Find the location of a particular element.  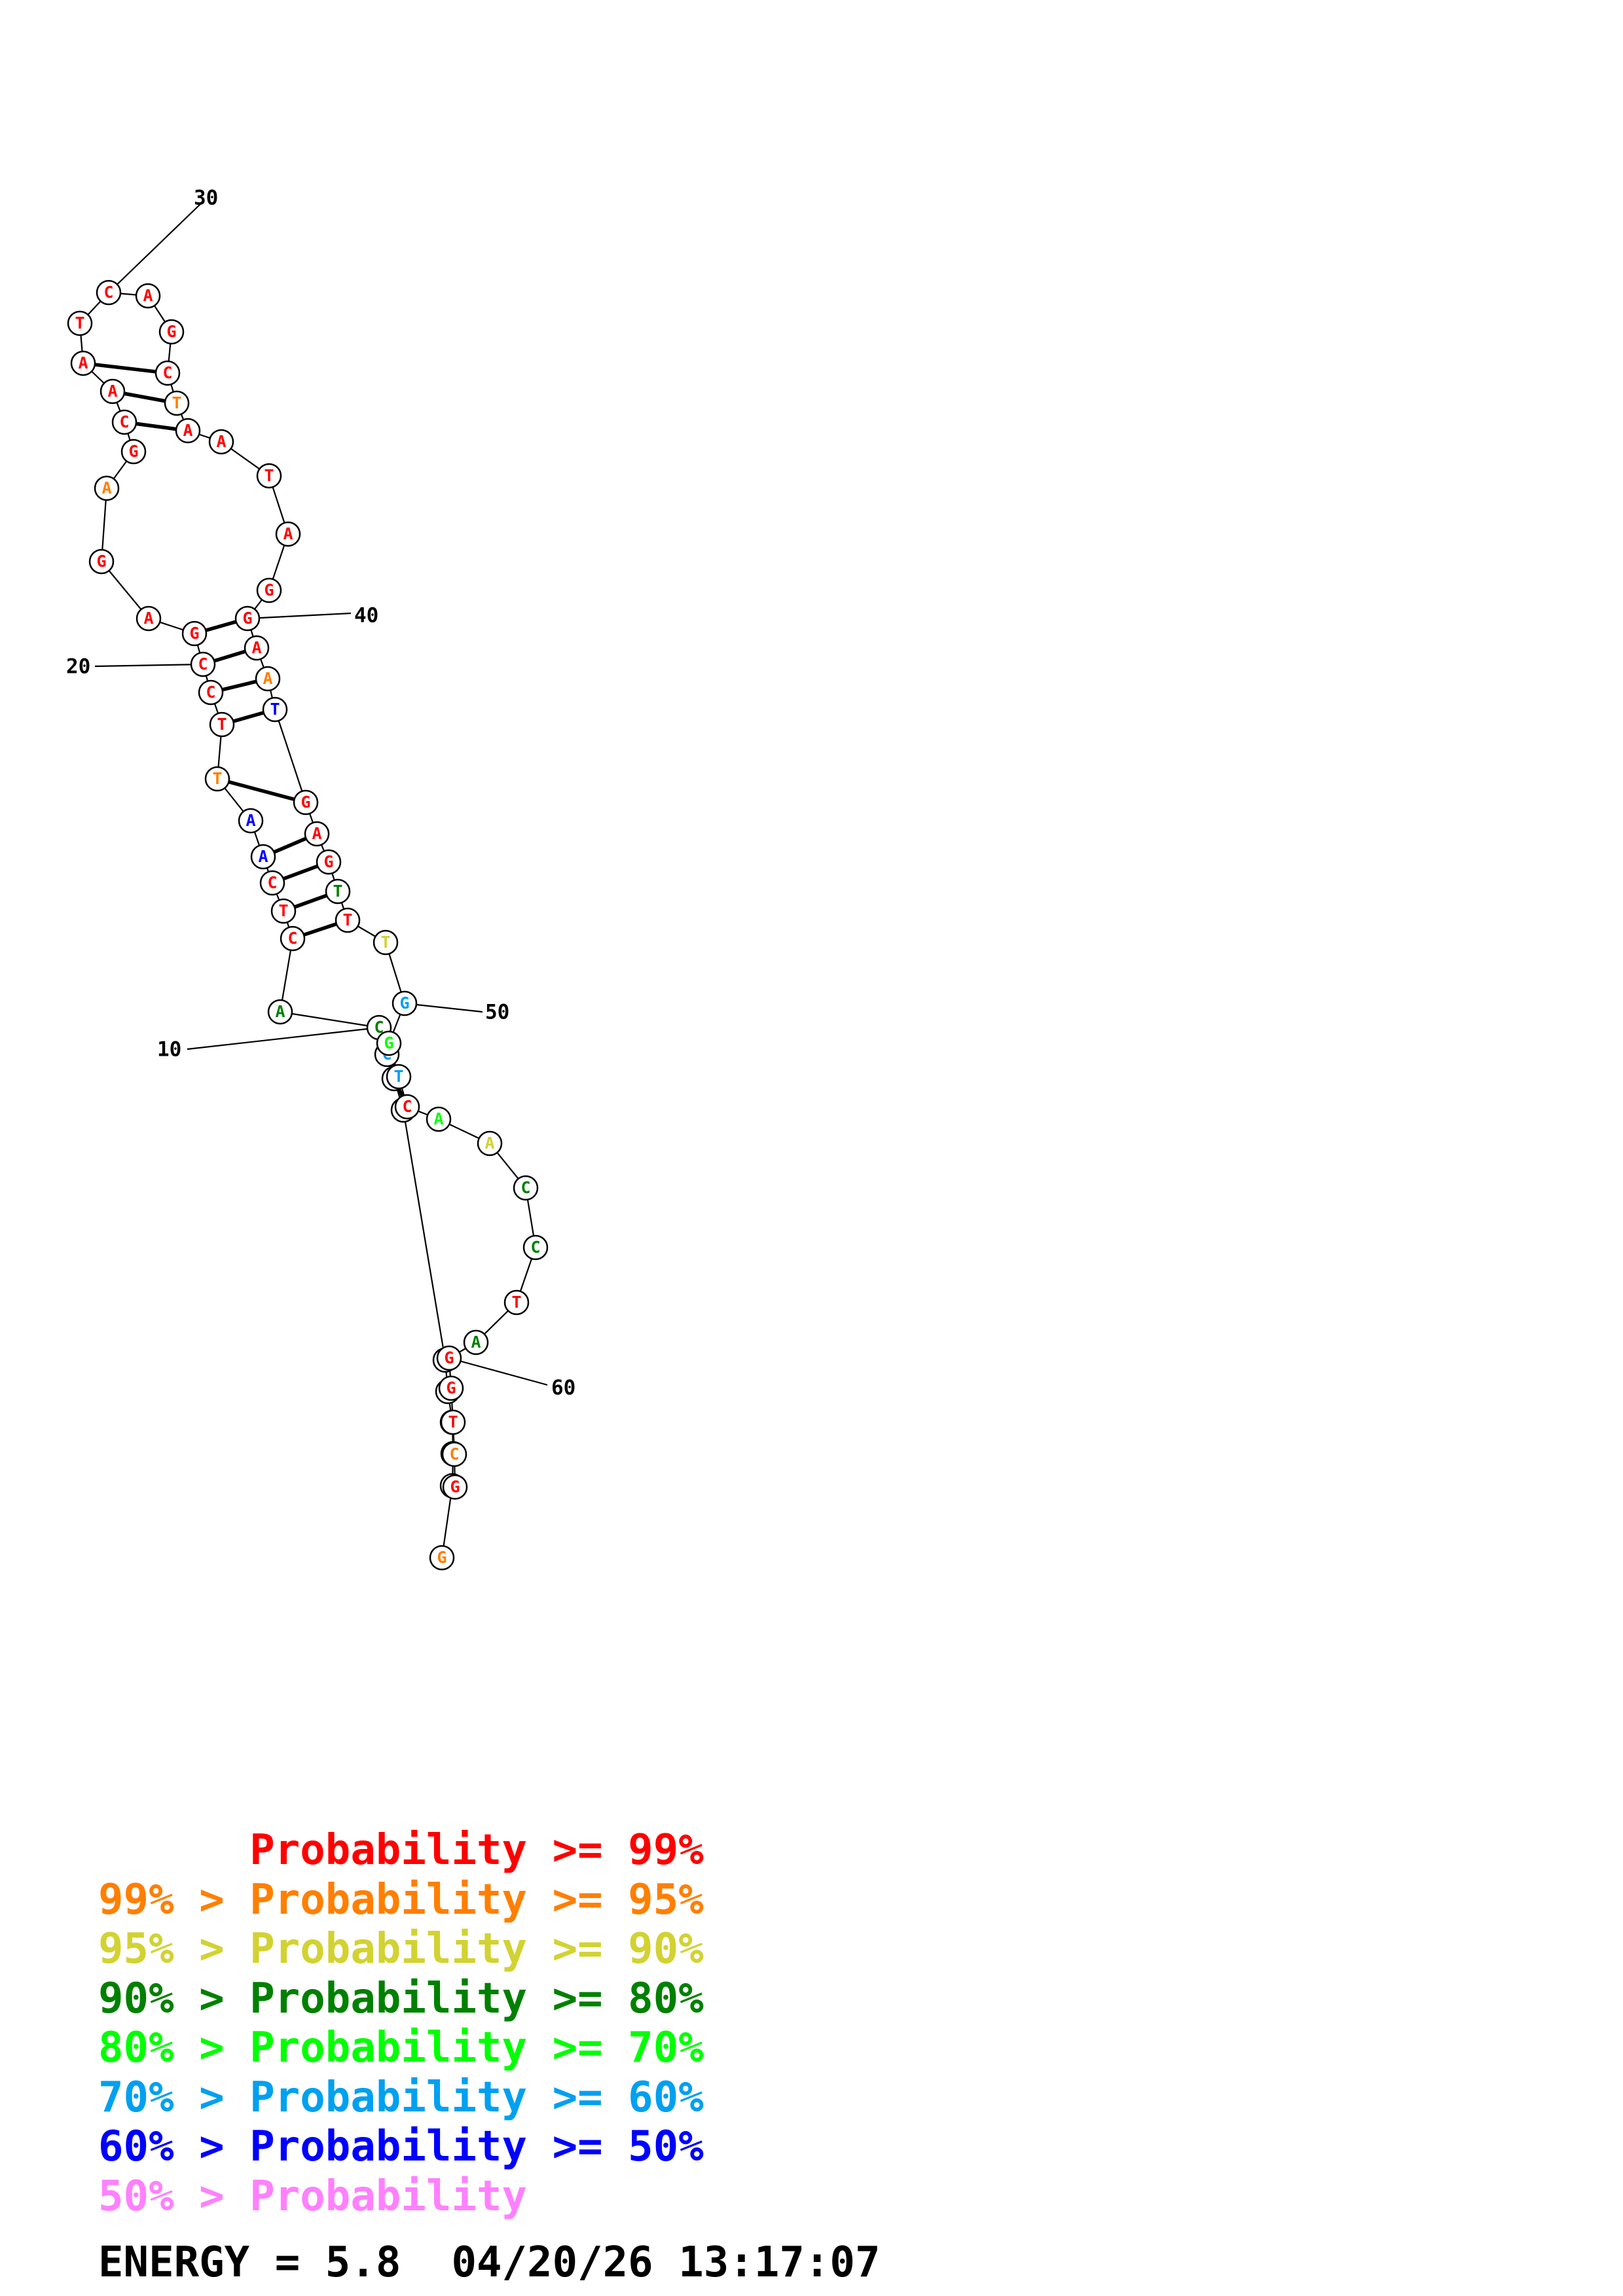

tick-label: 40 is located at coordinates (366, 616).